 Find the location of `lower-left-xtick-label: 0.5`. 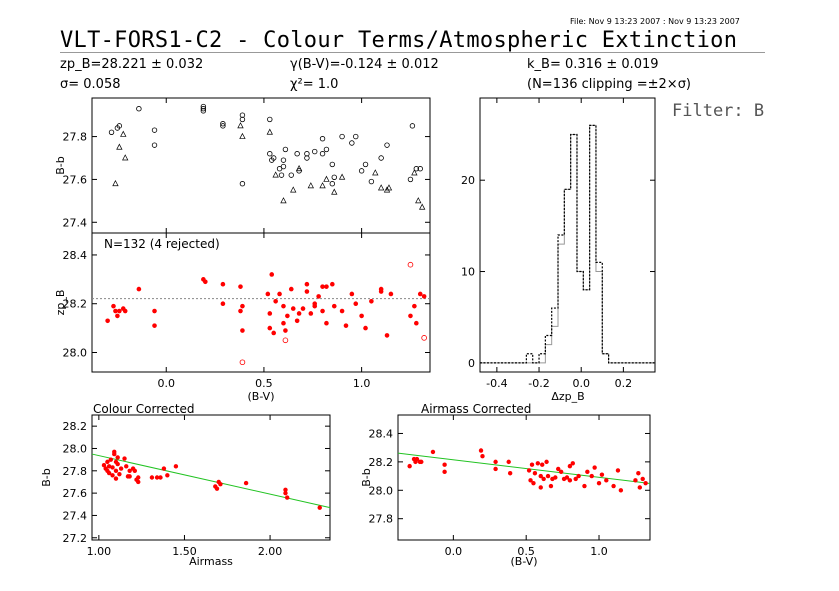

lower-left-xtick-label: 0.5 is located at coordinates (264, 383).